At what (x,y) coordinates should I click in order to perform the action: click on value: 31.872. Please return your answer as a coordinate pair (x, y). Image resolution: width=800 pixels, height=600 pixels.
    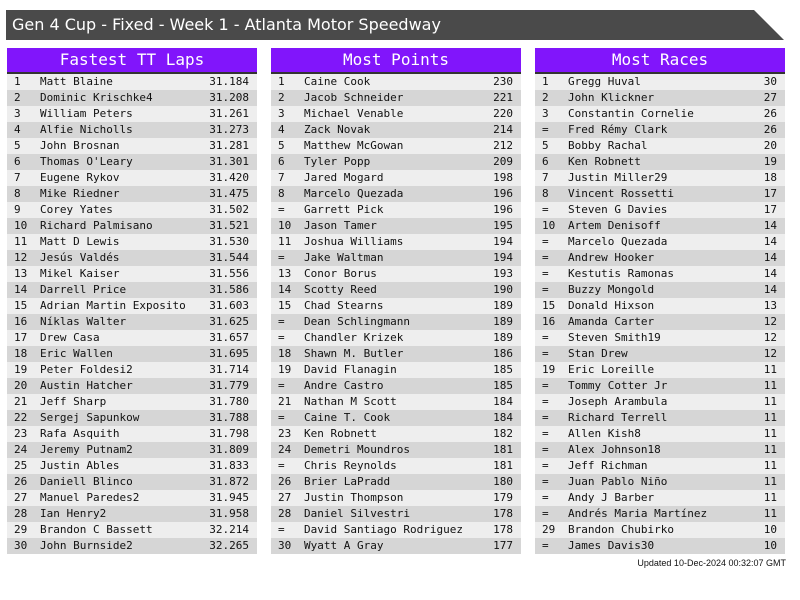
    Looking at the image, I should click on (229, 481).